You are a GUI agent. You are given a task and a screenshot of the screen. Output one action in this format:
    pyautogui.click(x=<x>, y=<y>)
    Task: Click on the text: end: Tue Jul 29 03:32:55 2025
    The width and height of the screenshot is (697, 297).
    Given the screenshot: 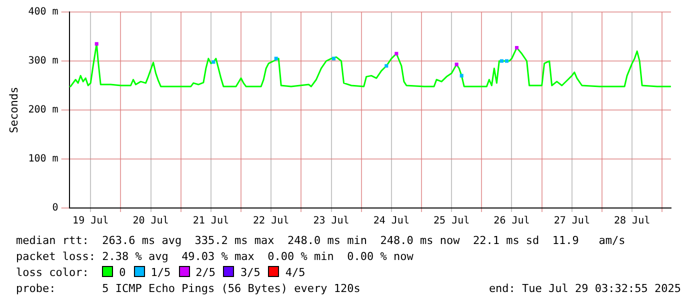 What is the action you would take?
    pyautogui.click(x=584, y=289)
    